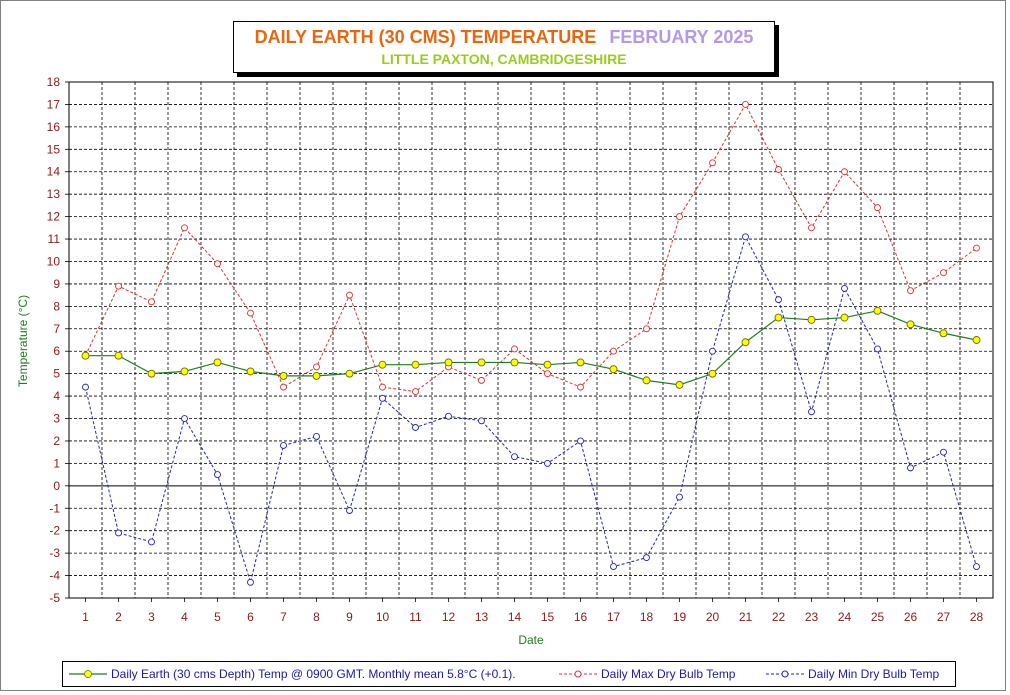 This screenshot has height=695, width=1010. I want to click on x-tick-label: 17, so click(614, 617).